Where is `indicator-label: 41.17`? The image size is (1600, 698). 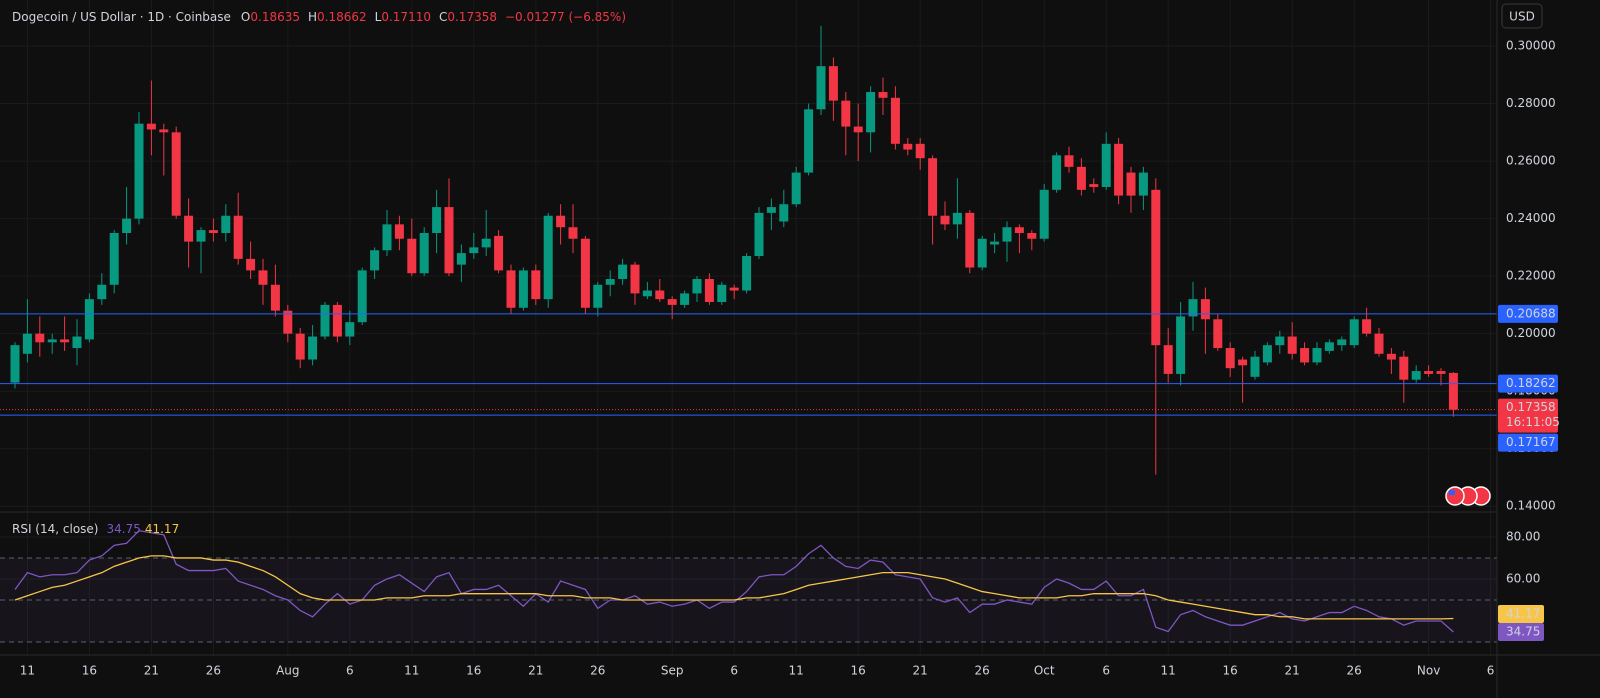
indicator-label: 41.17 is located at coordinates (1523, 614).